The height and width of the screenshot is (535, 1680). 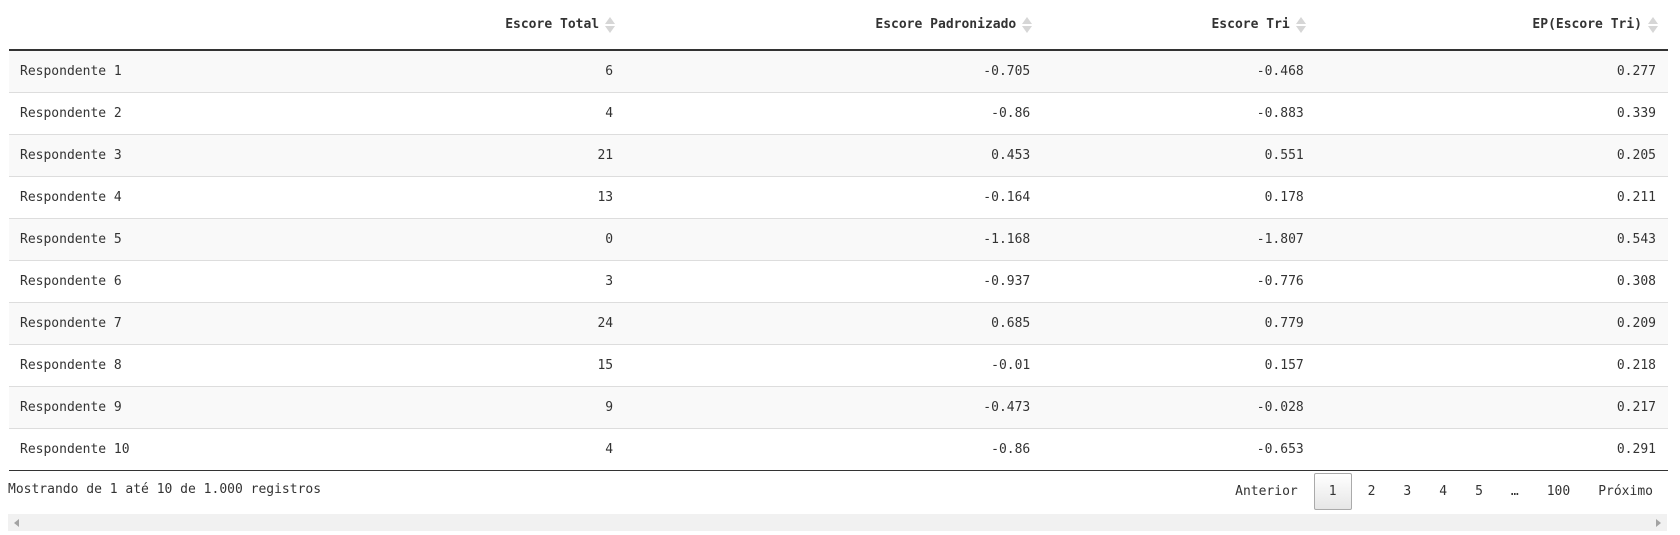 What do you see at coordinates (185, 25) in the screenshot?
I see `column-header-rownames` at bounding box center [185, 25].